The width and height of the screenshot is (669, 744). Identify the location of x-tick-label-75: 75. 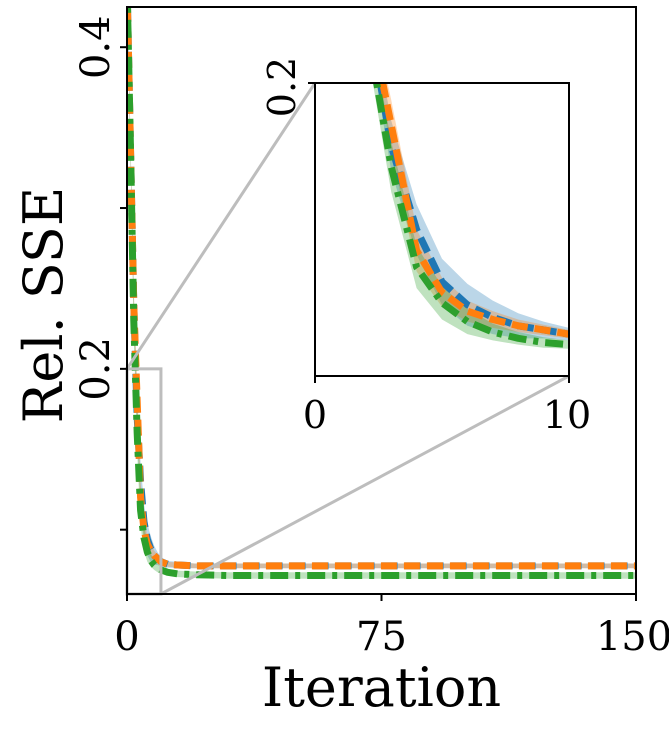
(381, 637).